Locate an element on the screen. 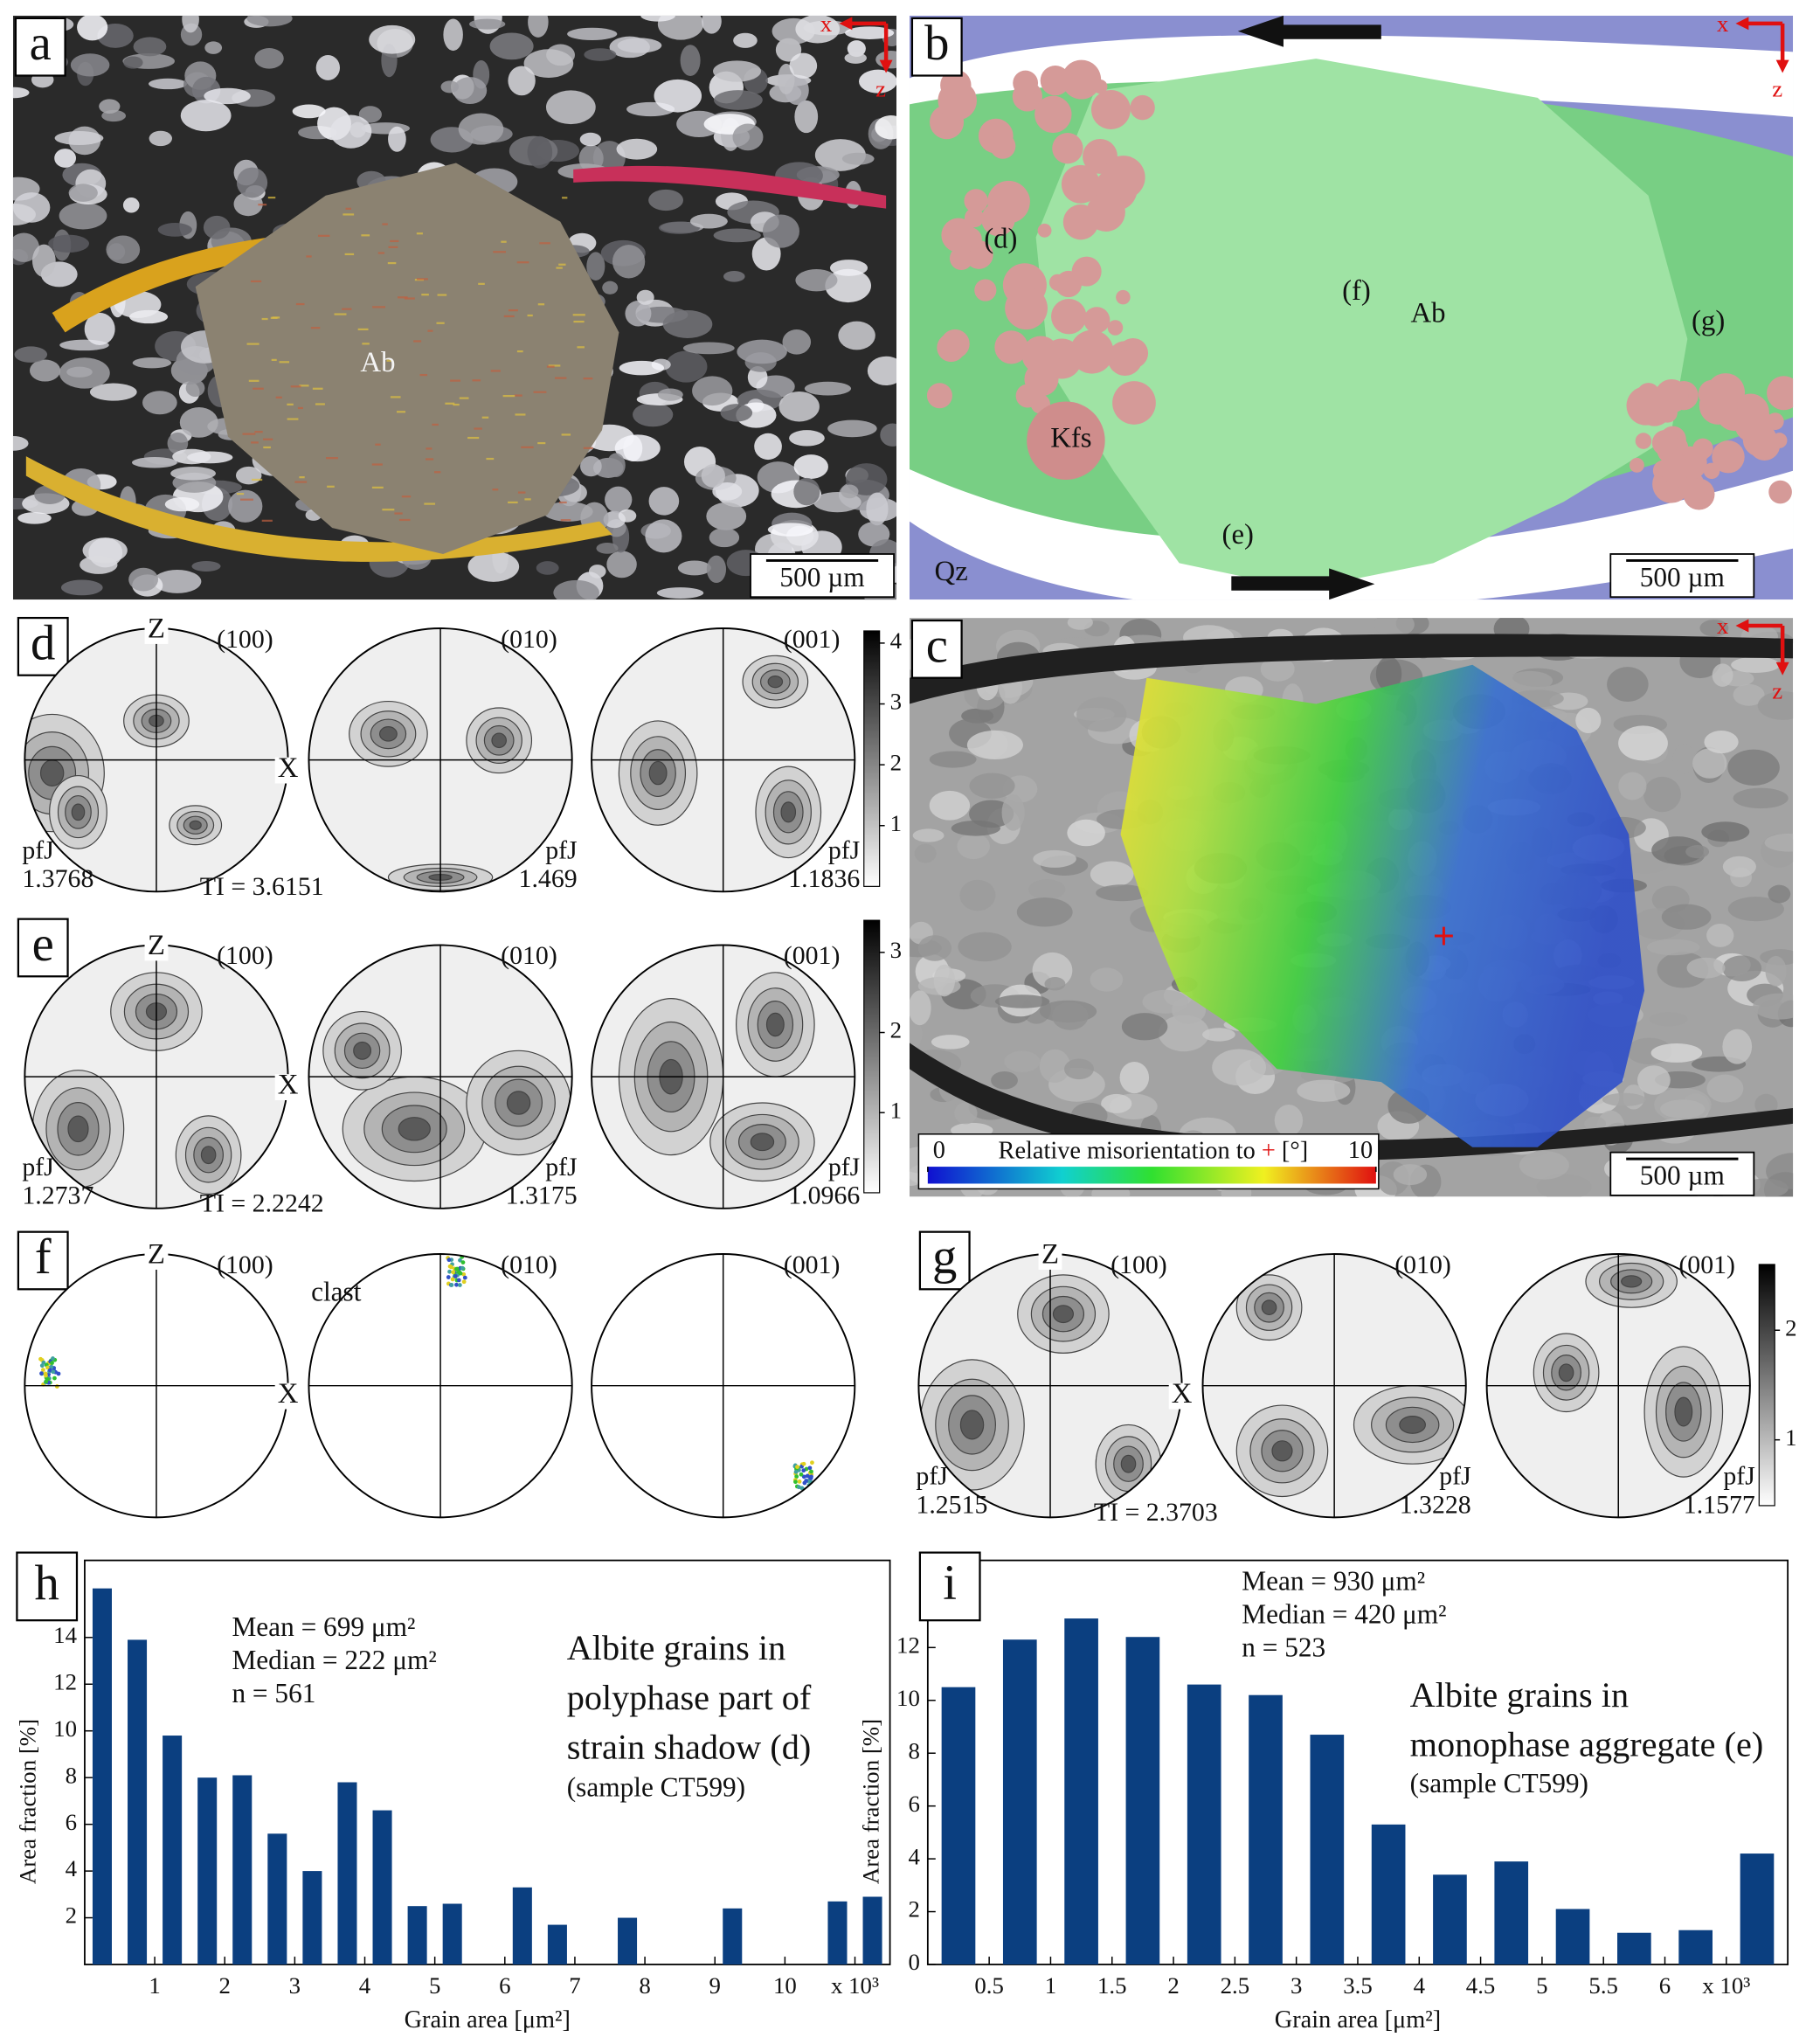  statistic: Mean = 930 μm² is located at coordinates (1333, 1581).